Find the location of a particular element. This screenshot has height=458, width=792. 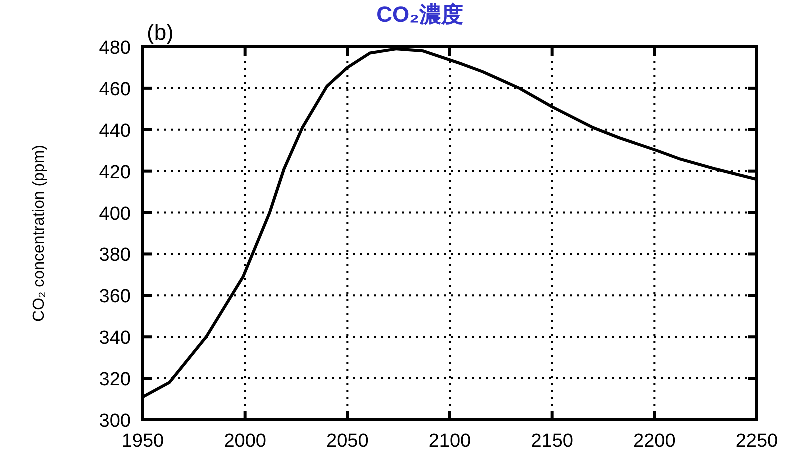

text: (b) is located at coordinates (160, 32).